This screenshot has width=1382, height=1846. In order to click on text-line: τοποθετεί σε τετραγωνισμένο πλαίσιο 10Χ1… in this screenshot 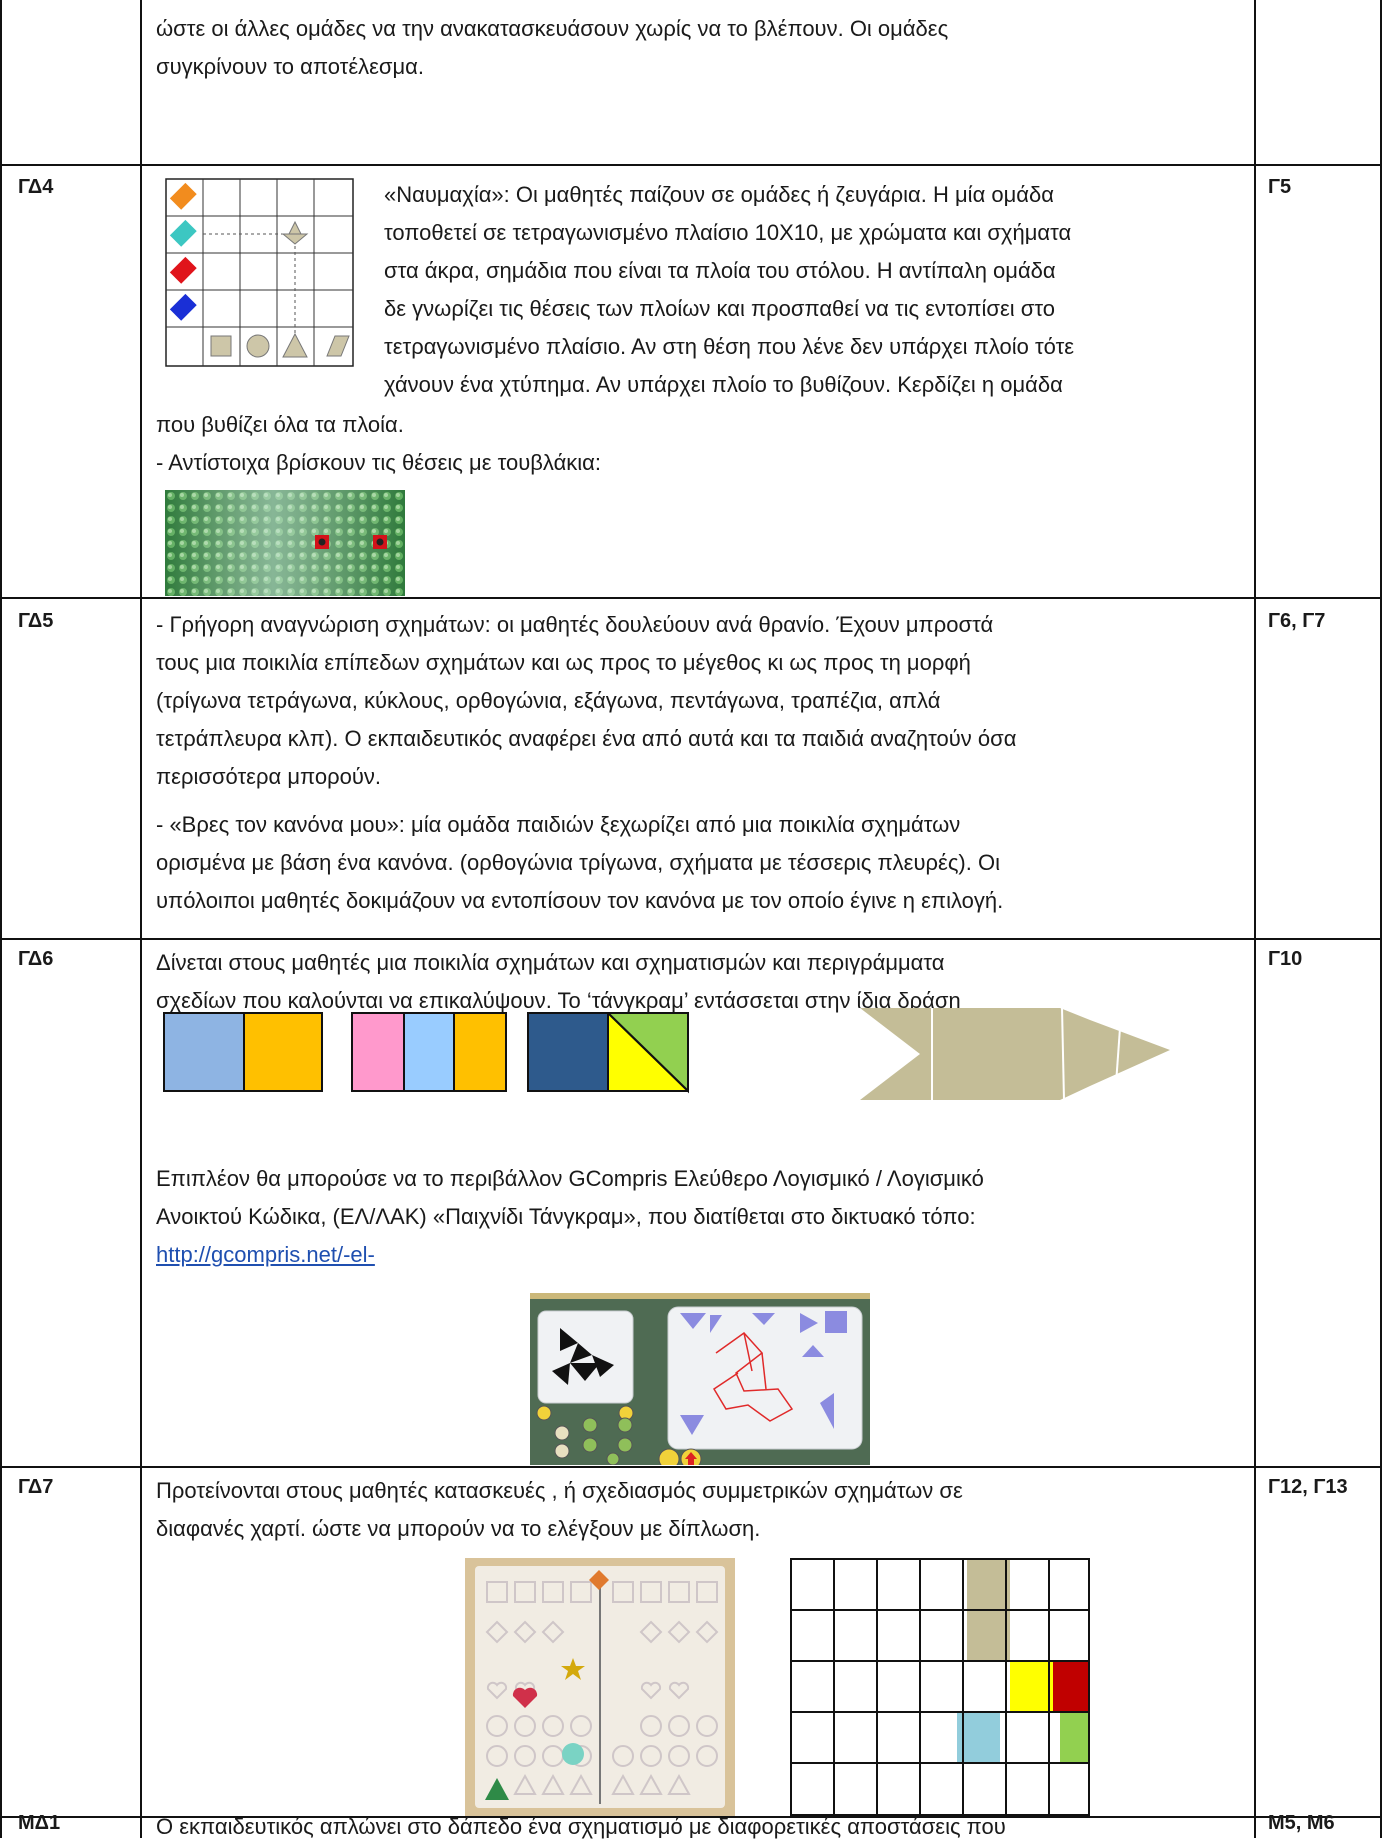, I will do `click(728, 232)`.